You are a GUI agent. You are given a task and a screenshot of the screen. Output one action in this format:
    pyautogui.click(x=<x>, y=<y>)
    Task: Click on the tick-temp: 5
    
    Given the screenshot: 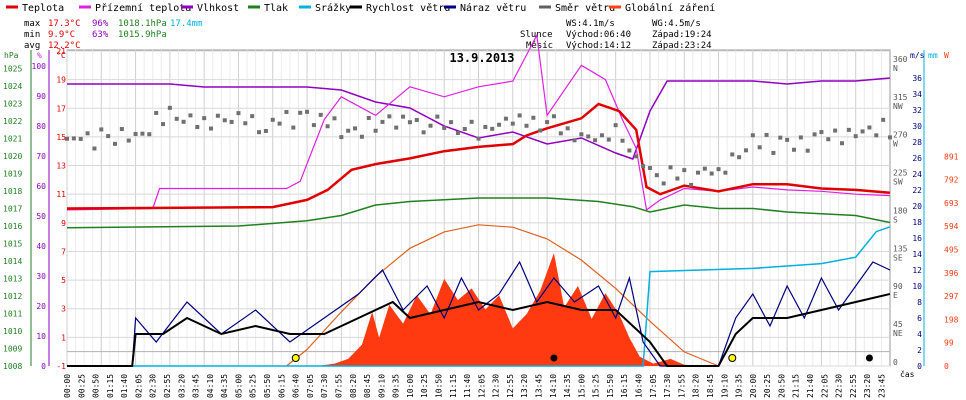 What is the action you would take?
    pyautogui.click(x=63, y=280)
    